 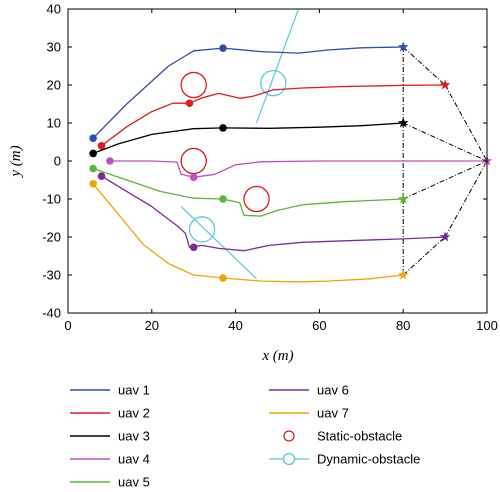 What do you see at coordinates (54, 123) in the screenshot?
I see `y-tick-label-5: 10` at bounding box center [54, 123].